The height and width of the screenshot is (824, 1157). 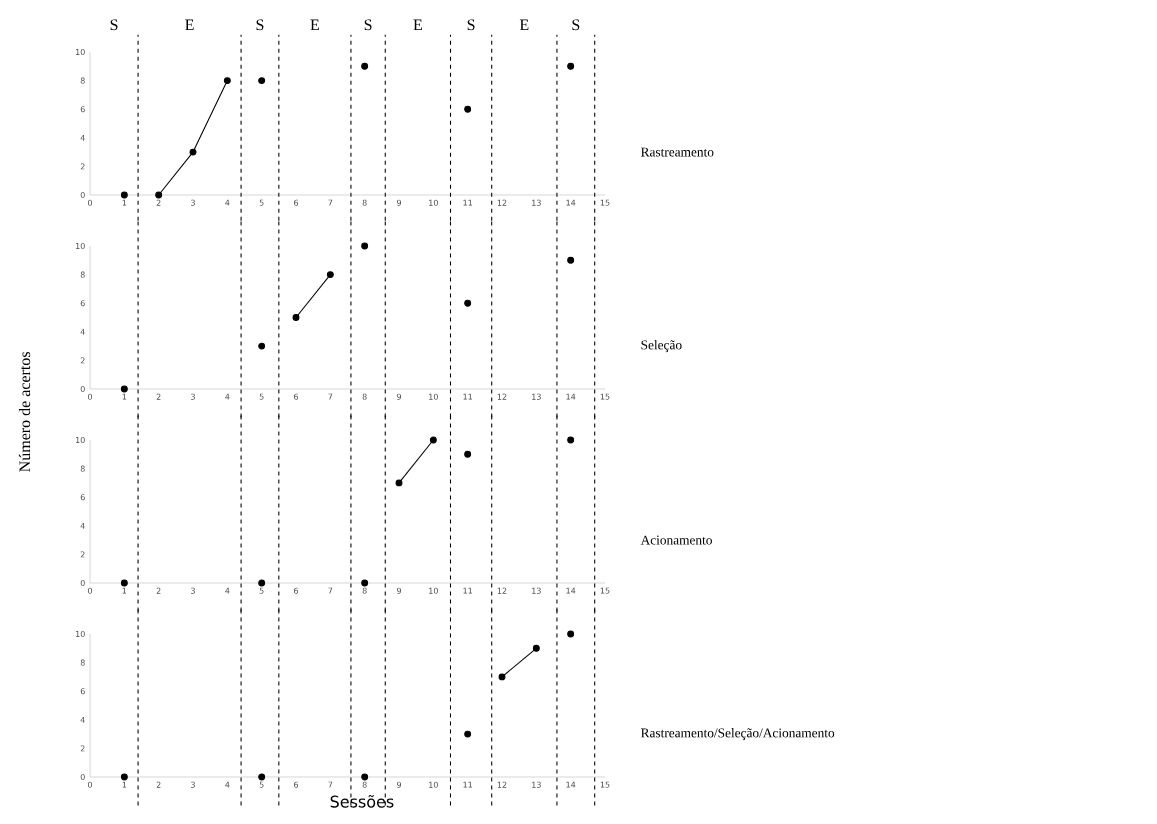 What do you see at coordinates (261, 784) in the screenshot?
I see `x-tick-label: 5` at bounding box center [261, 784].